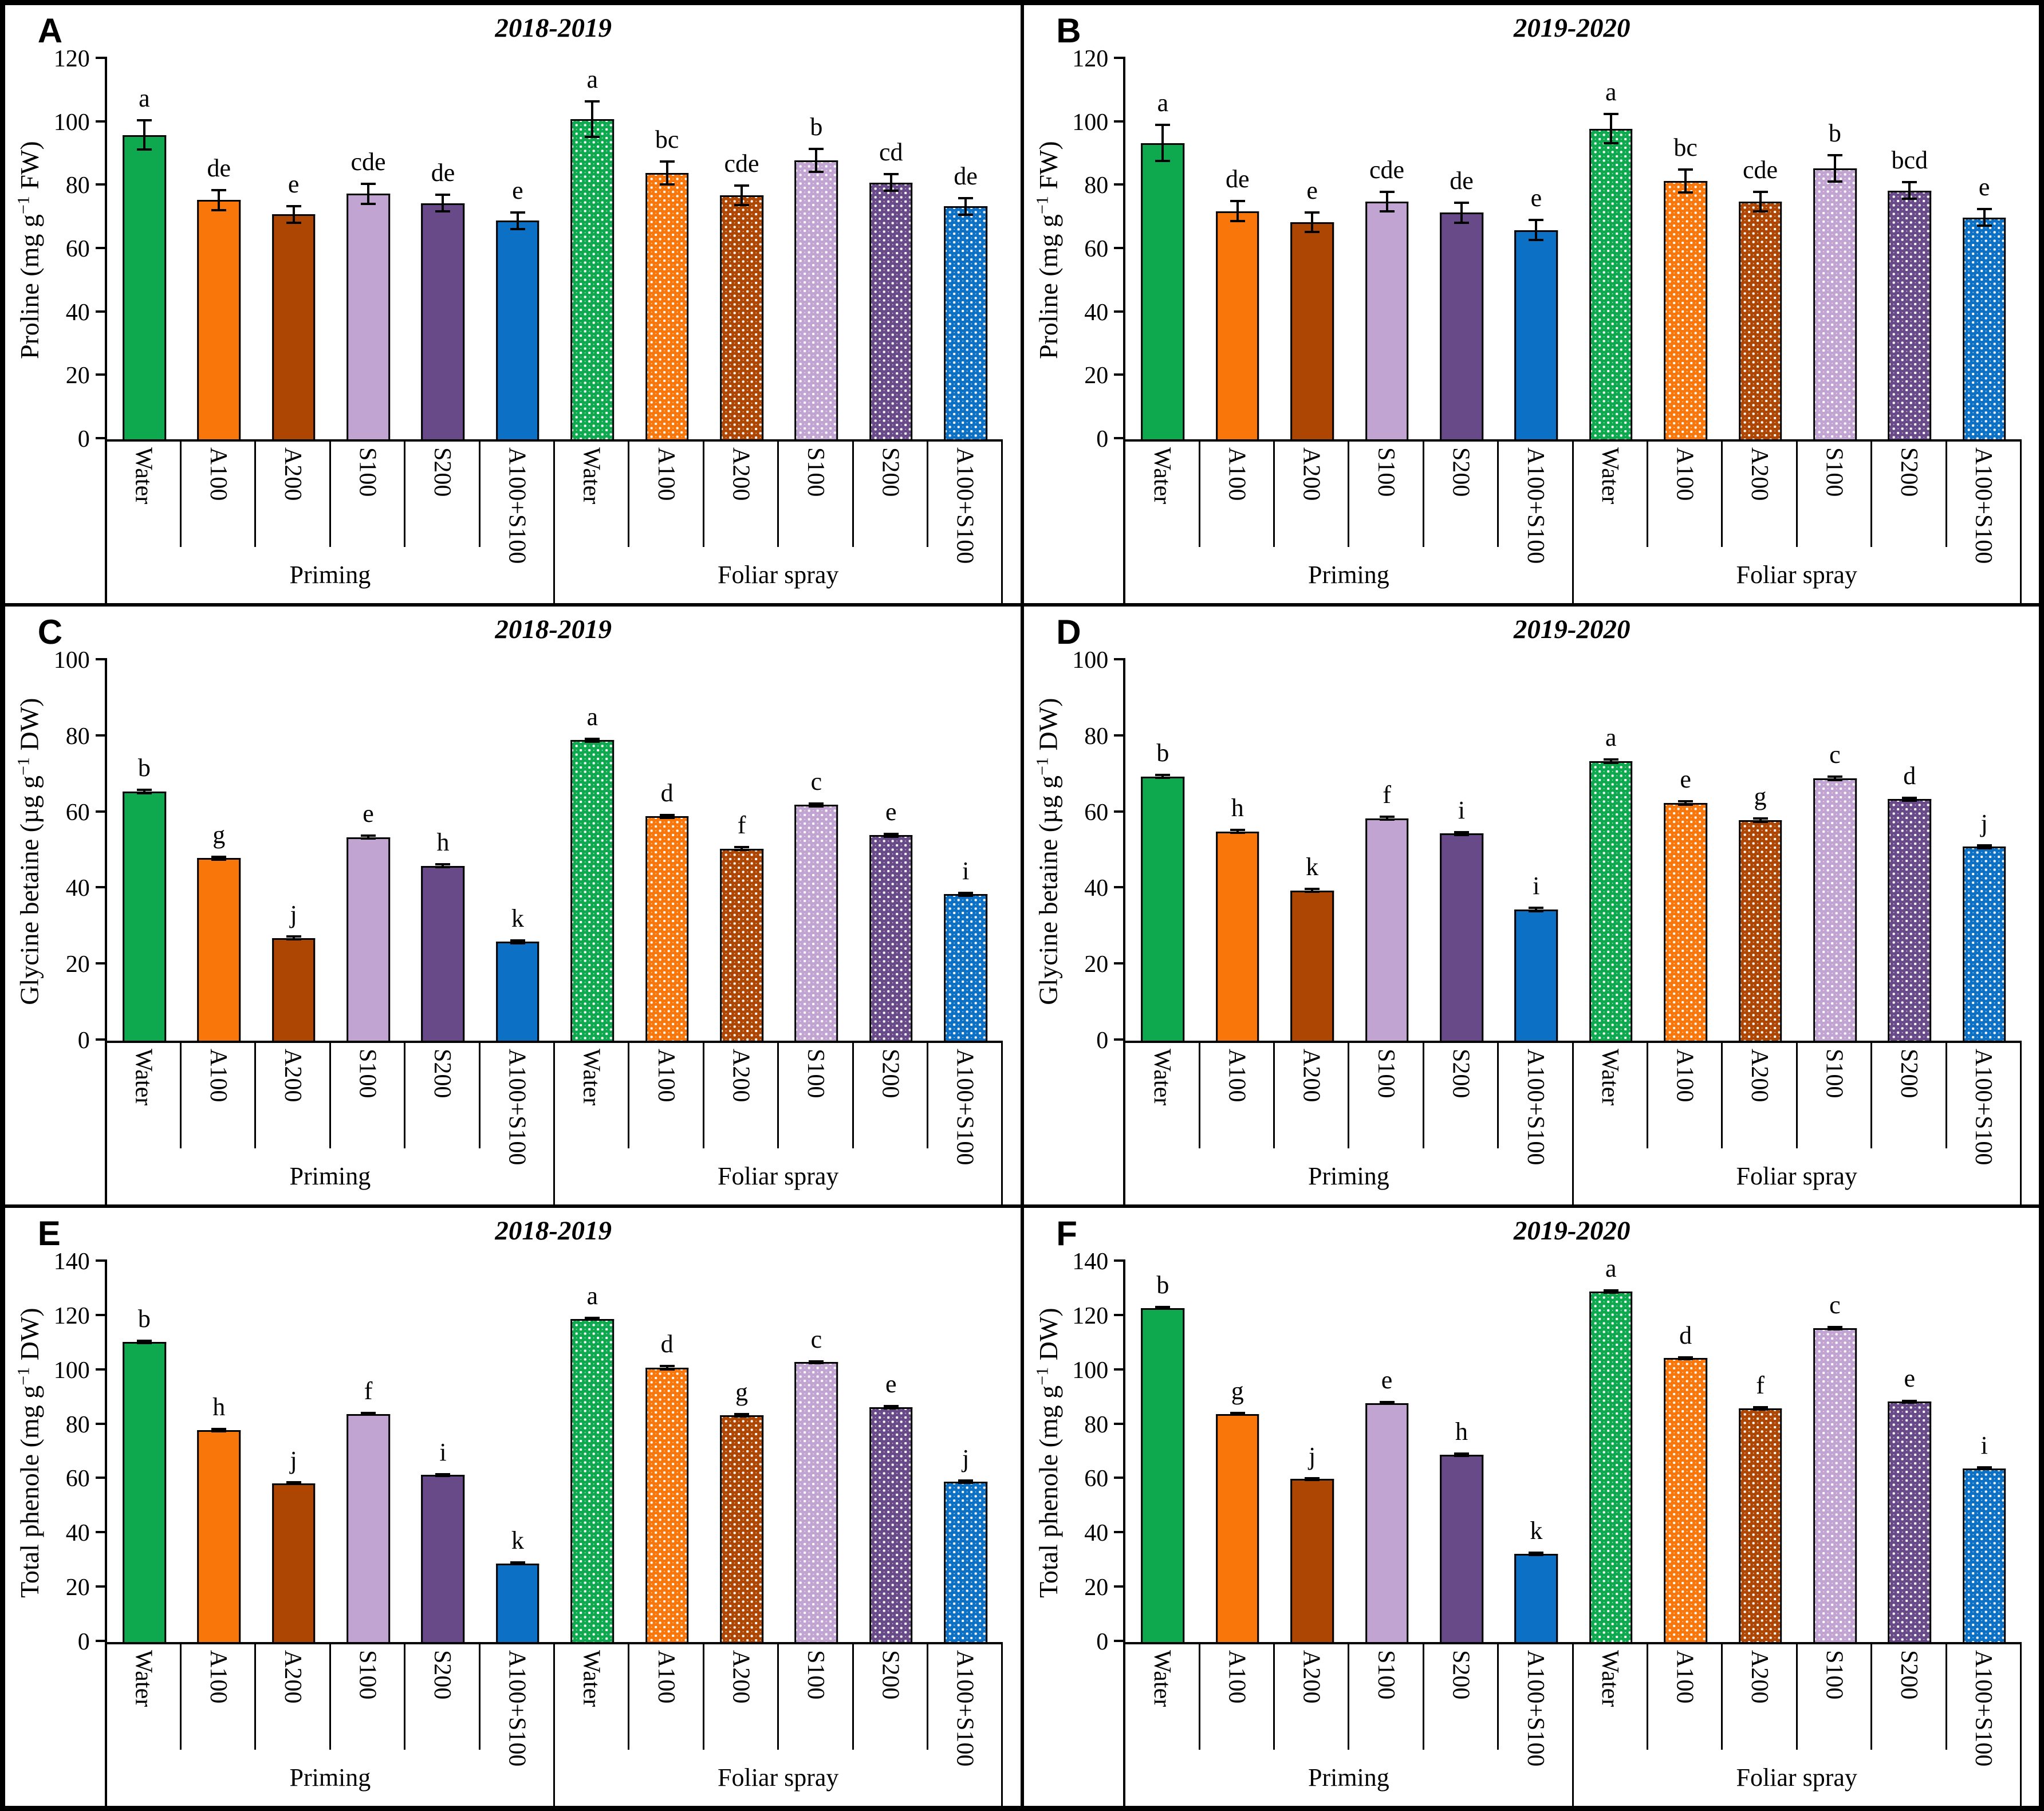  Describe the element at coordinates (330, 575) in the screenshot. I see `group-label-priming: Priming` at that location.